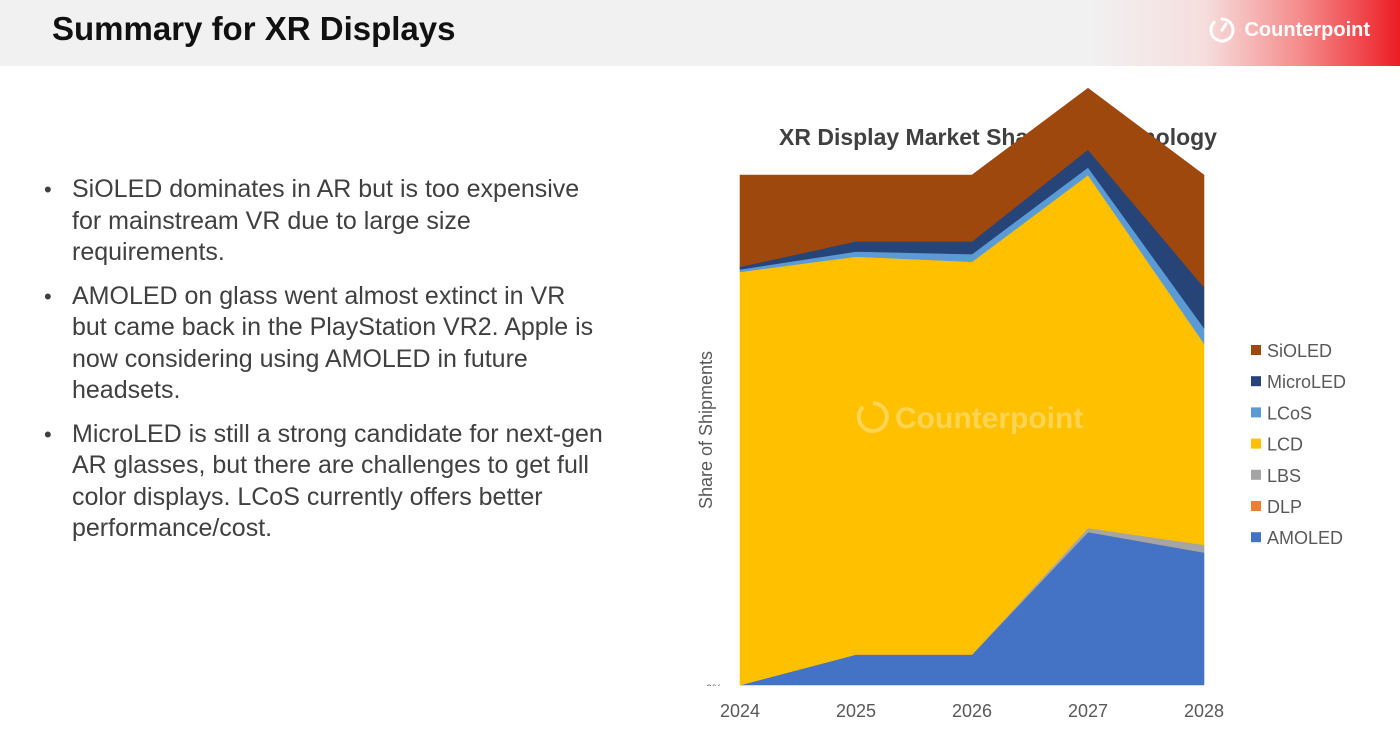 The width and height of the screenshot is (1400, 744). I want to click on x-tick-label: 2024, so click(740, 711).